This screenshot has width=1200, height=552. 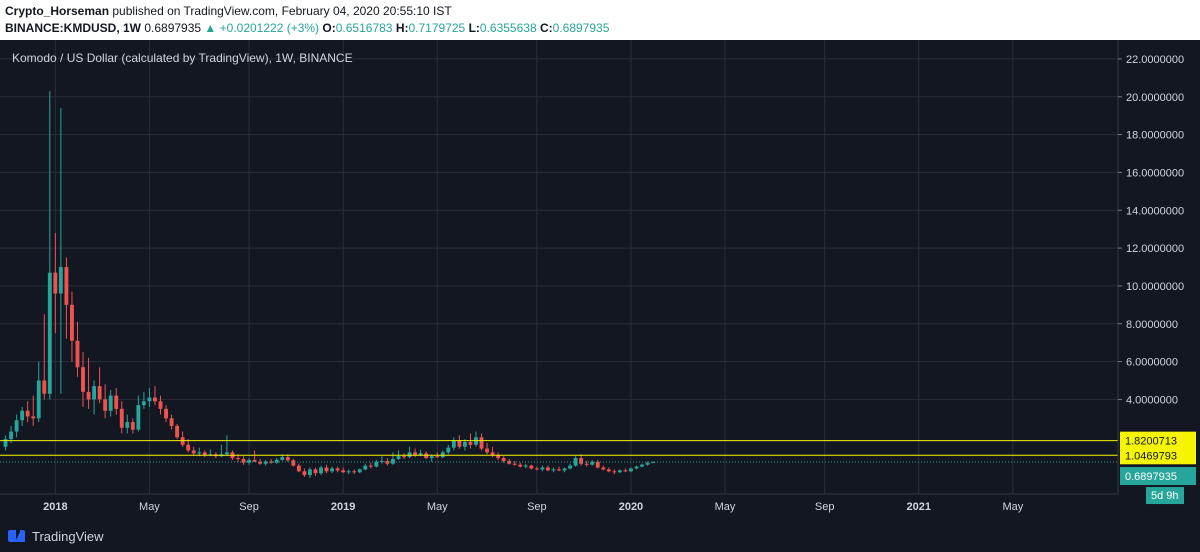 I want to click on author-name: Crypto_Horseman, so click(x=57, y=11).